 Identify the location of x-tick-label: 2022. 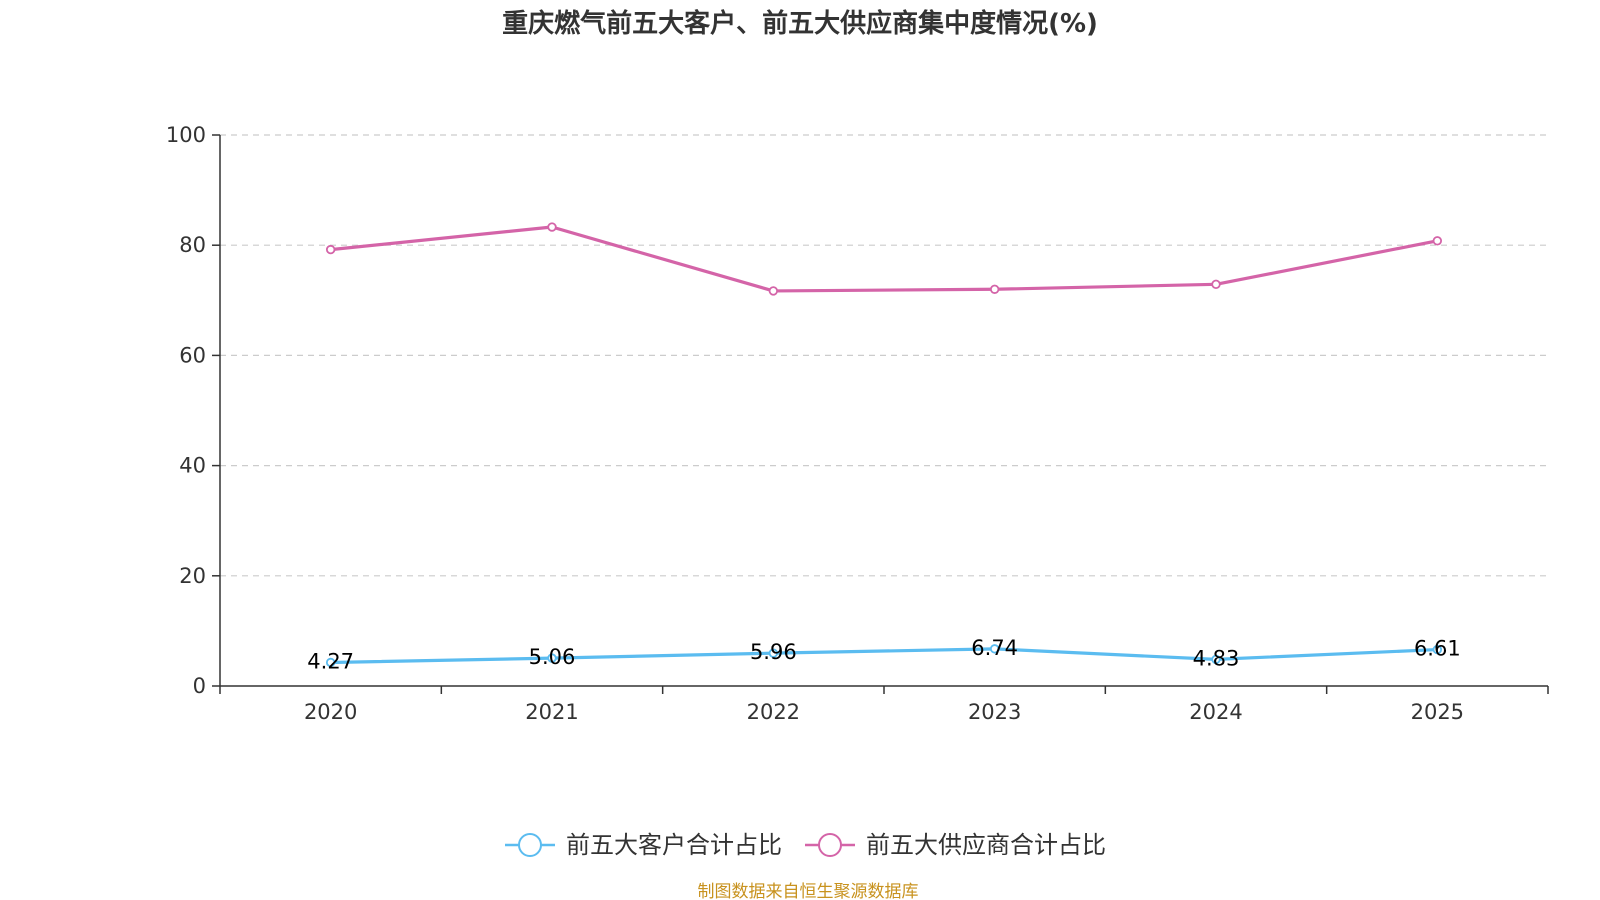
(773, 712).